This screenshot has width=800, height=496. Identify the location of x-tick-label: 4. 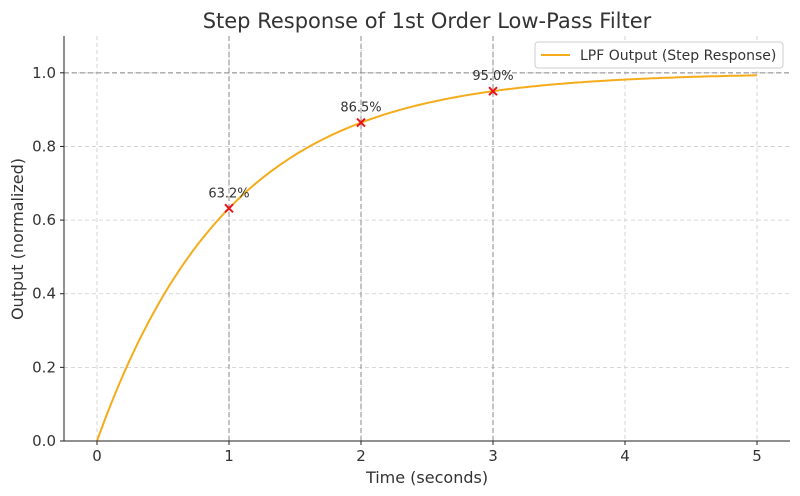
(625, 456).